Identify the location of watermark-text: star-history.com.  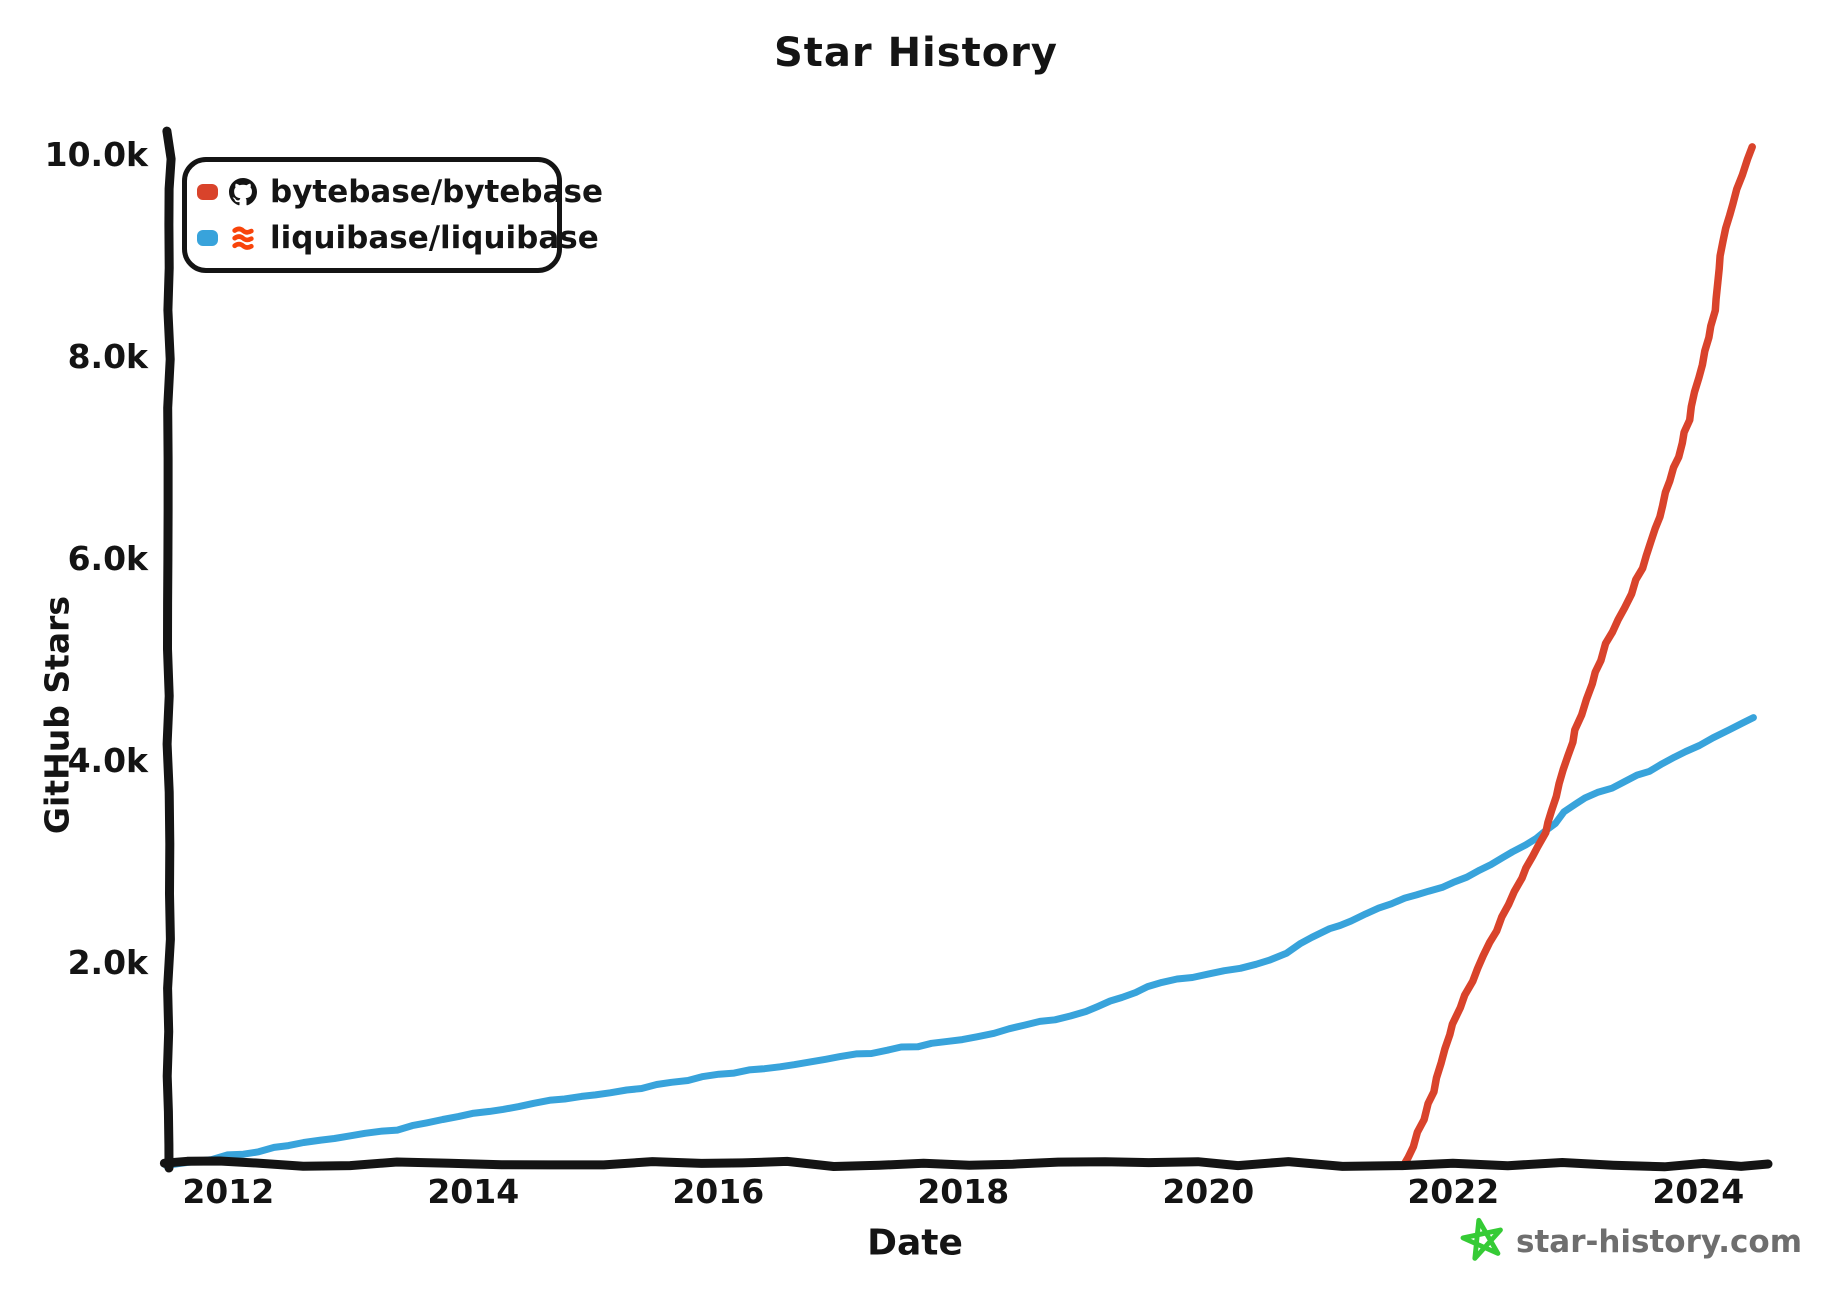
(1659, 1242).